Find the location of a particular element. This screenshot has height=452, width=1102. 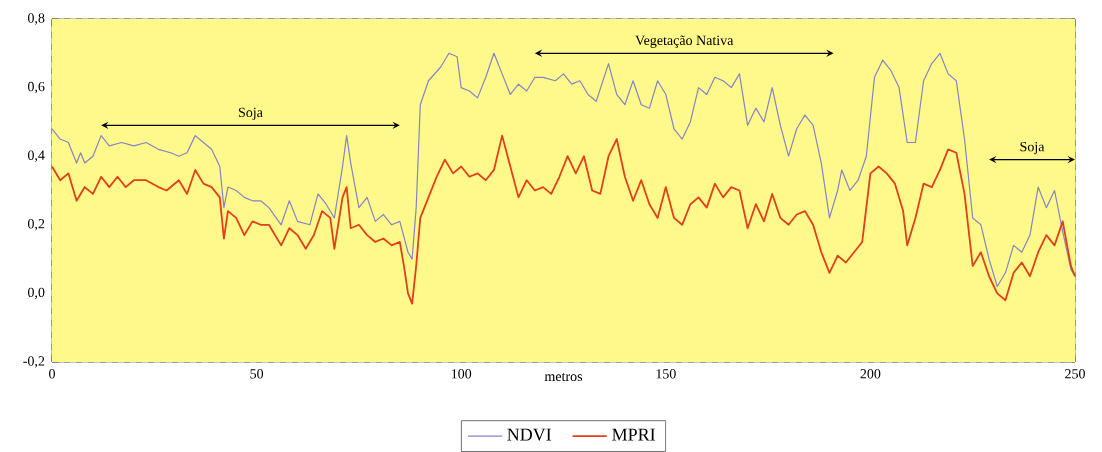

y-tick-label: 0,6 is located at coordinates (36, 87).